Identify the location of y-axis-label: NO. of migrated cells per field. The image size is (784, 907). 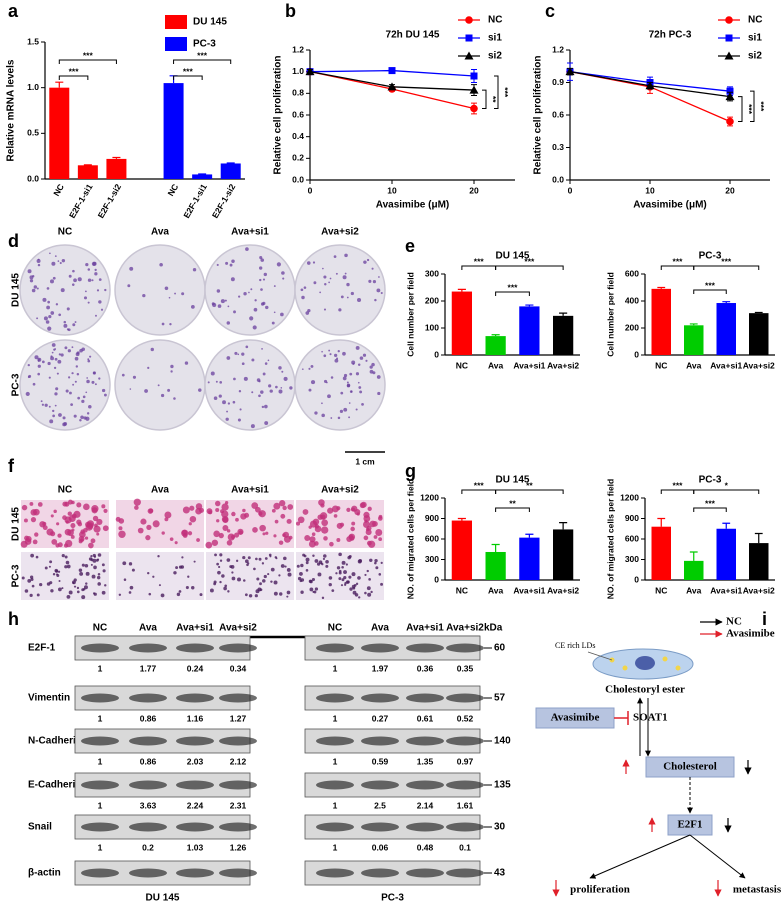
(610, 539).